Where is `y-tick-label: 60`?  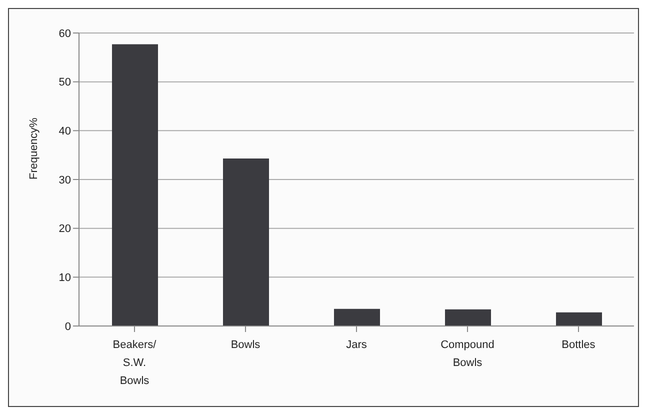 y-tick-label: 60 is located at coordinates (64, 34).